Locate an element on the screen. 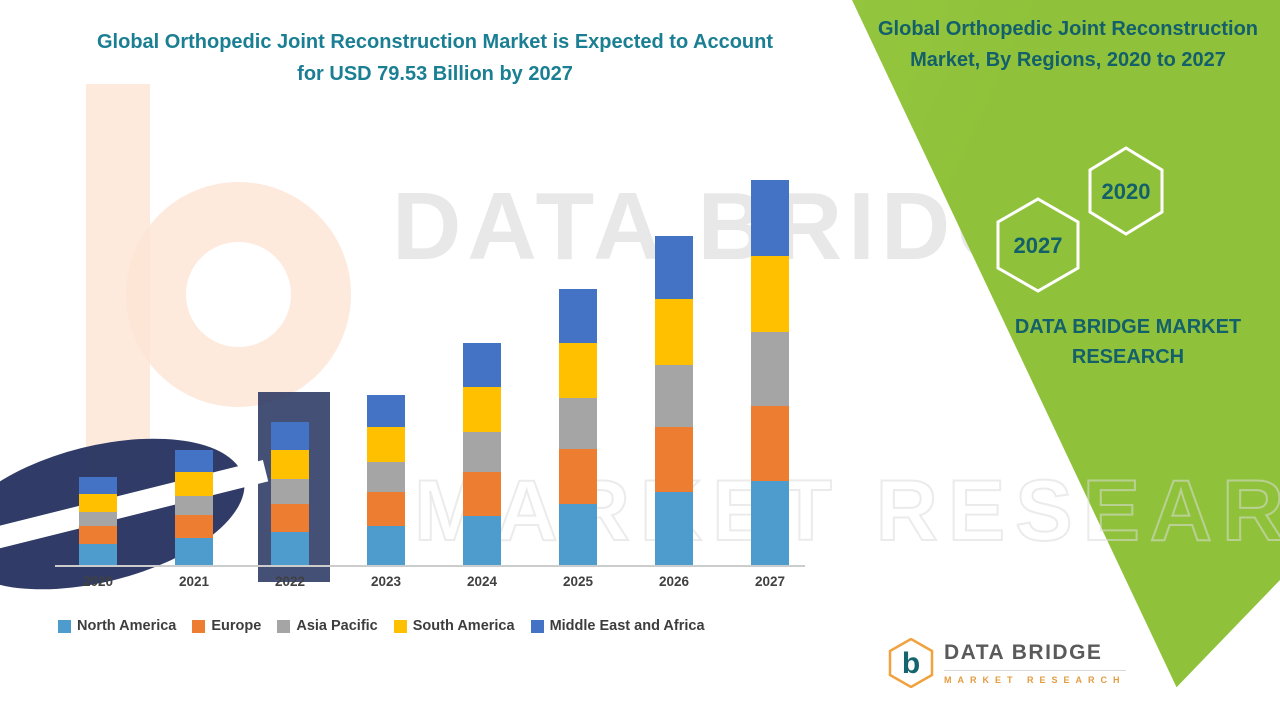 This screenshot has height=720, width=1280. data-bridge-logo-icon: b is located at coordinates (911, 663).